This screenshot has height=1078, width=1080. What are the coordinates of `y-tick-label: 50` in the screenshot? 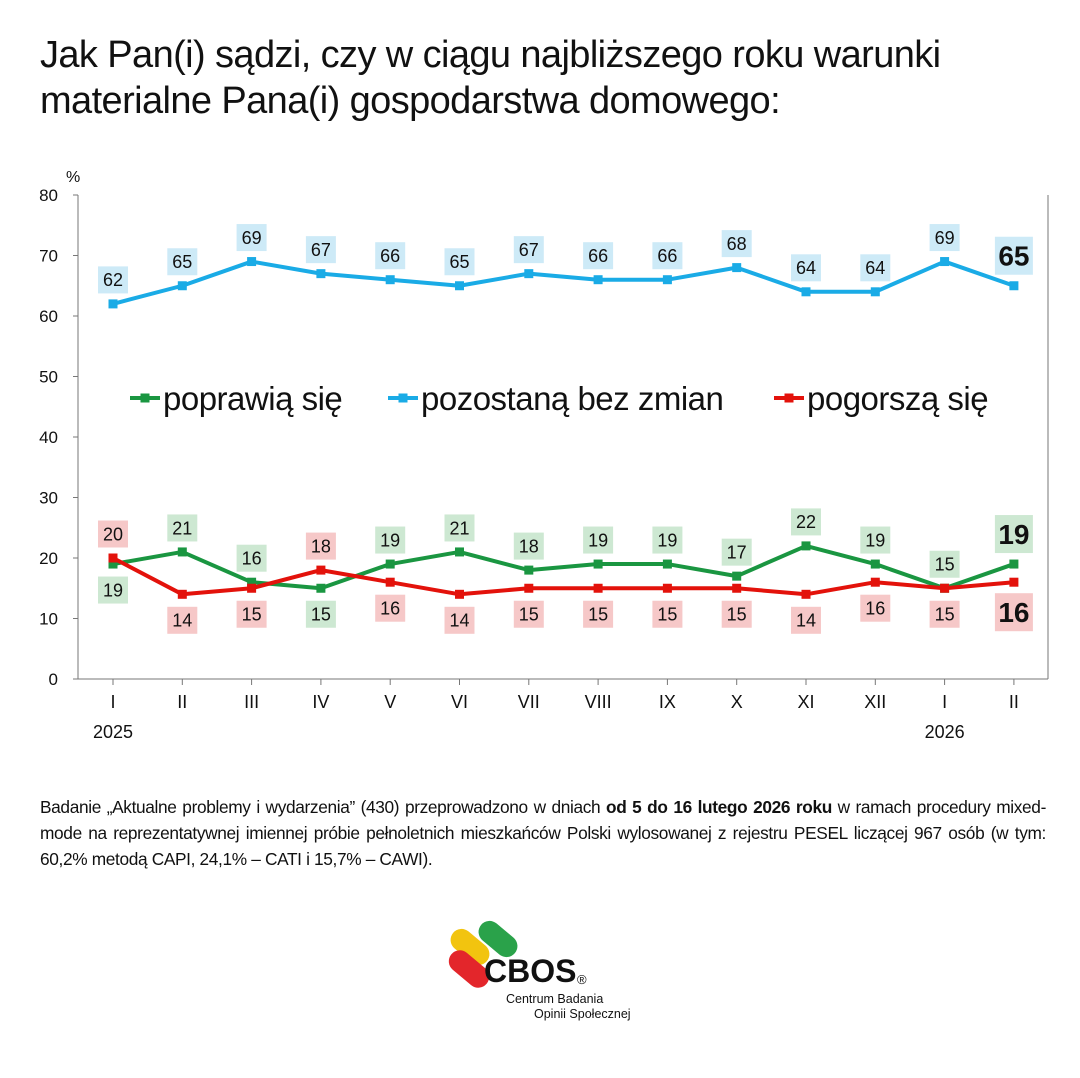 It's located at (48, 377).